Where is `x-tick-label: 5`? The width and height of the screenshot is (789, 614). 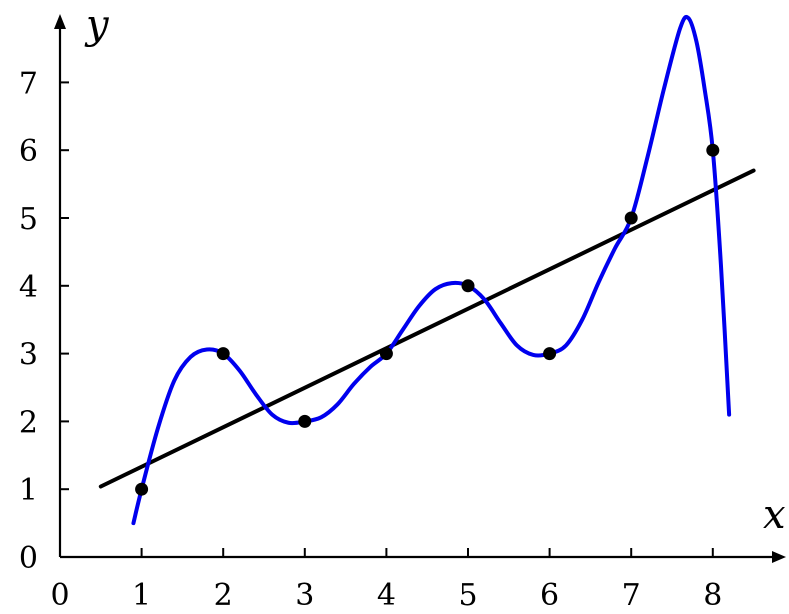 x-tick-label: 5 is located at coordinates (467, 595).